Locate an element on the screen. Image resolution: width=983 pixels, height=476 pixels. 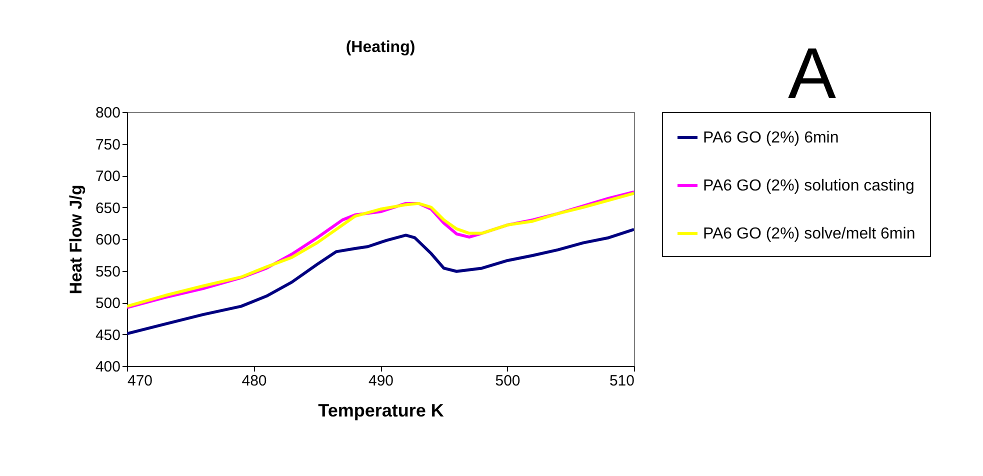
x-axis-title: Temperature K is located at coordinates (381, 410).